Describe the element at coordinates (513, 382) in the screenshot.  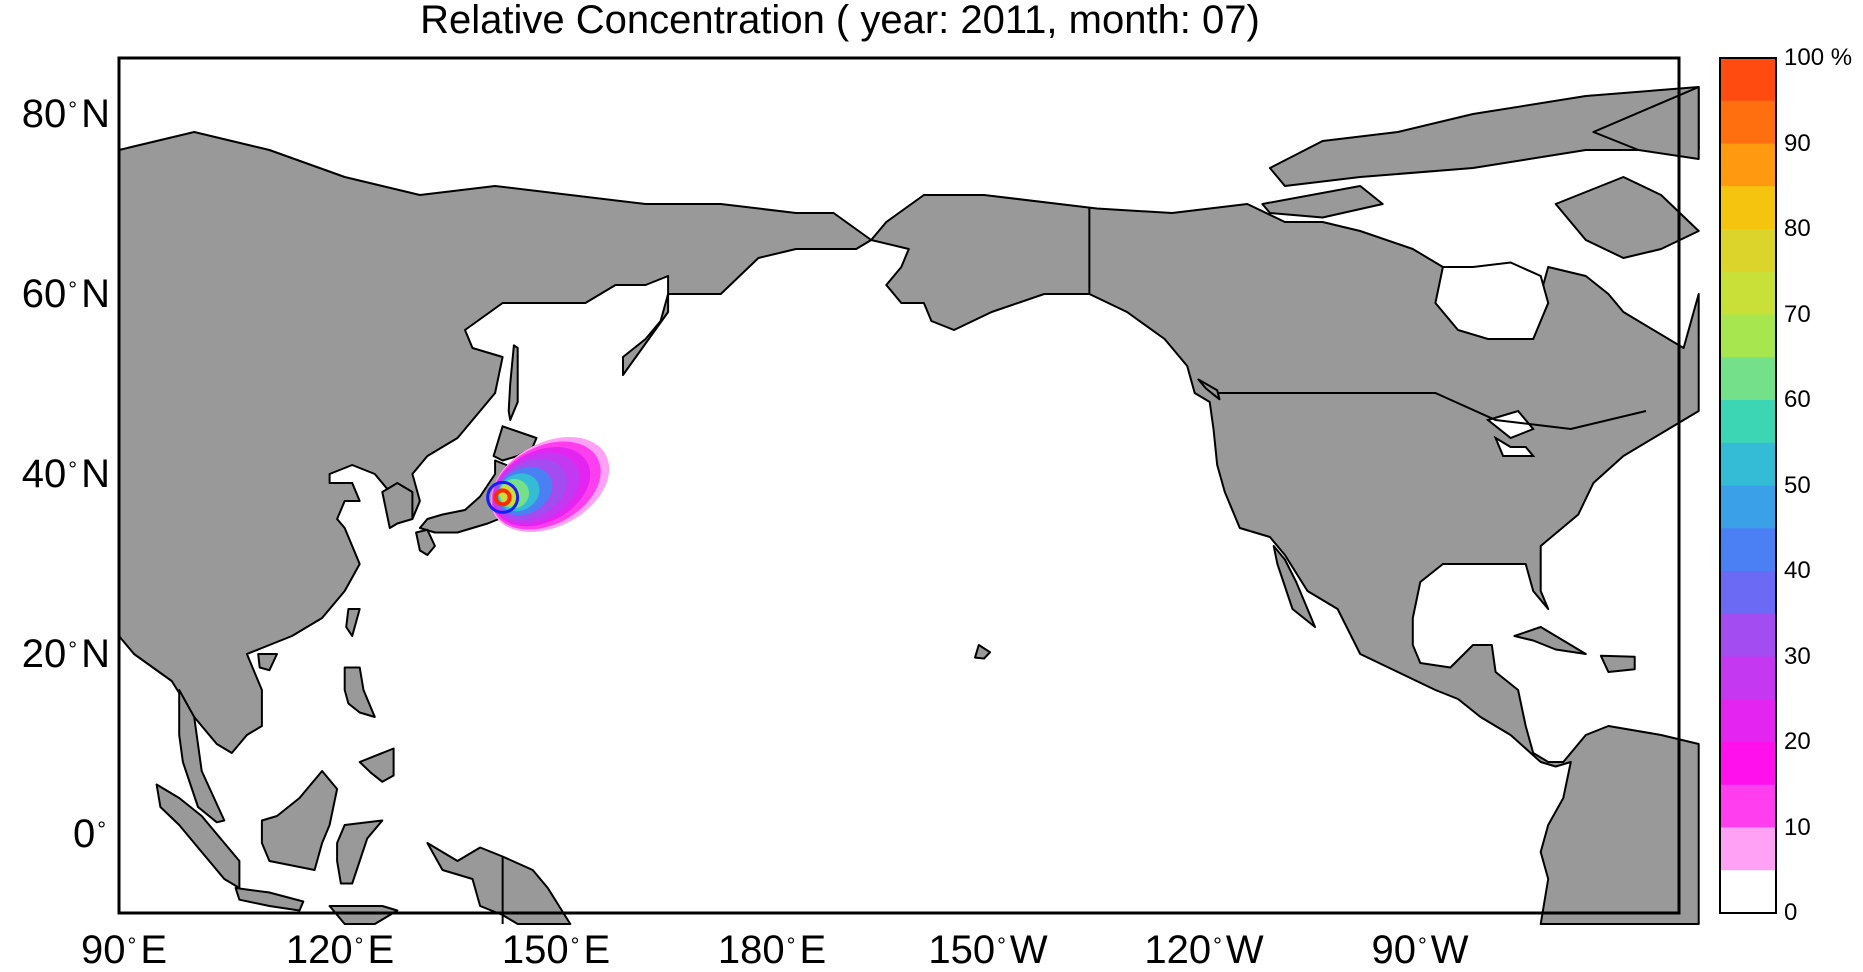
I see `land-sakhalin` at that location.